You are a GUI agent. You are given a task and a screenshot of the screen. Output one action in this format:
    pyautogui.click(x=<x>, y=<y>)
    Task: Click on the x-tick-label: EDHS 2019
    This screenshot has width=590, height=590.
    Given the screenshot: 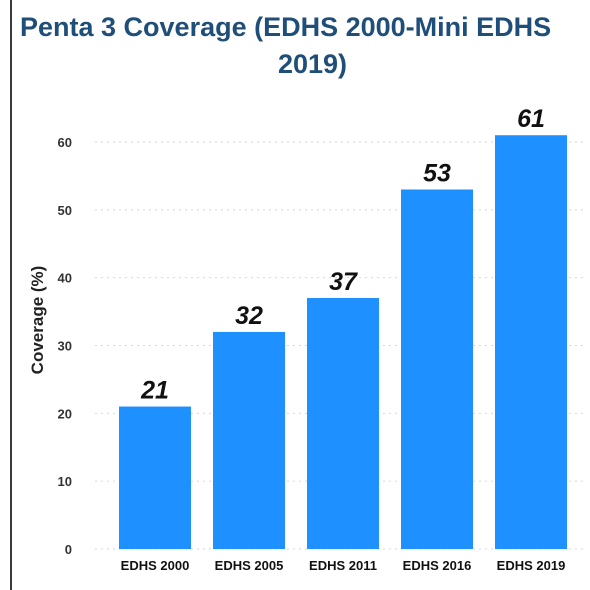 What is the action you would take?
    pyautogui.click(x=531, y=565)
    